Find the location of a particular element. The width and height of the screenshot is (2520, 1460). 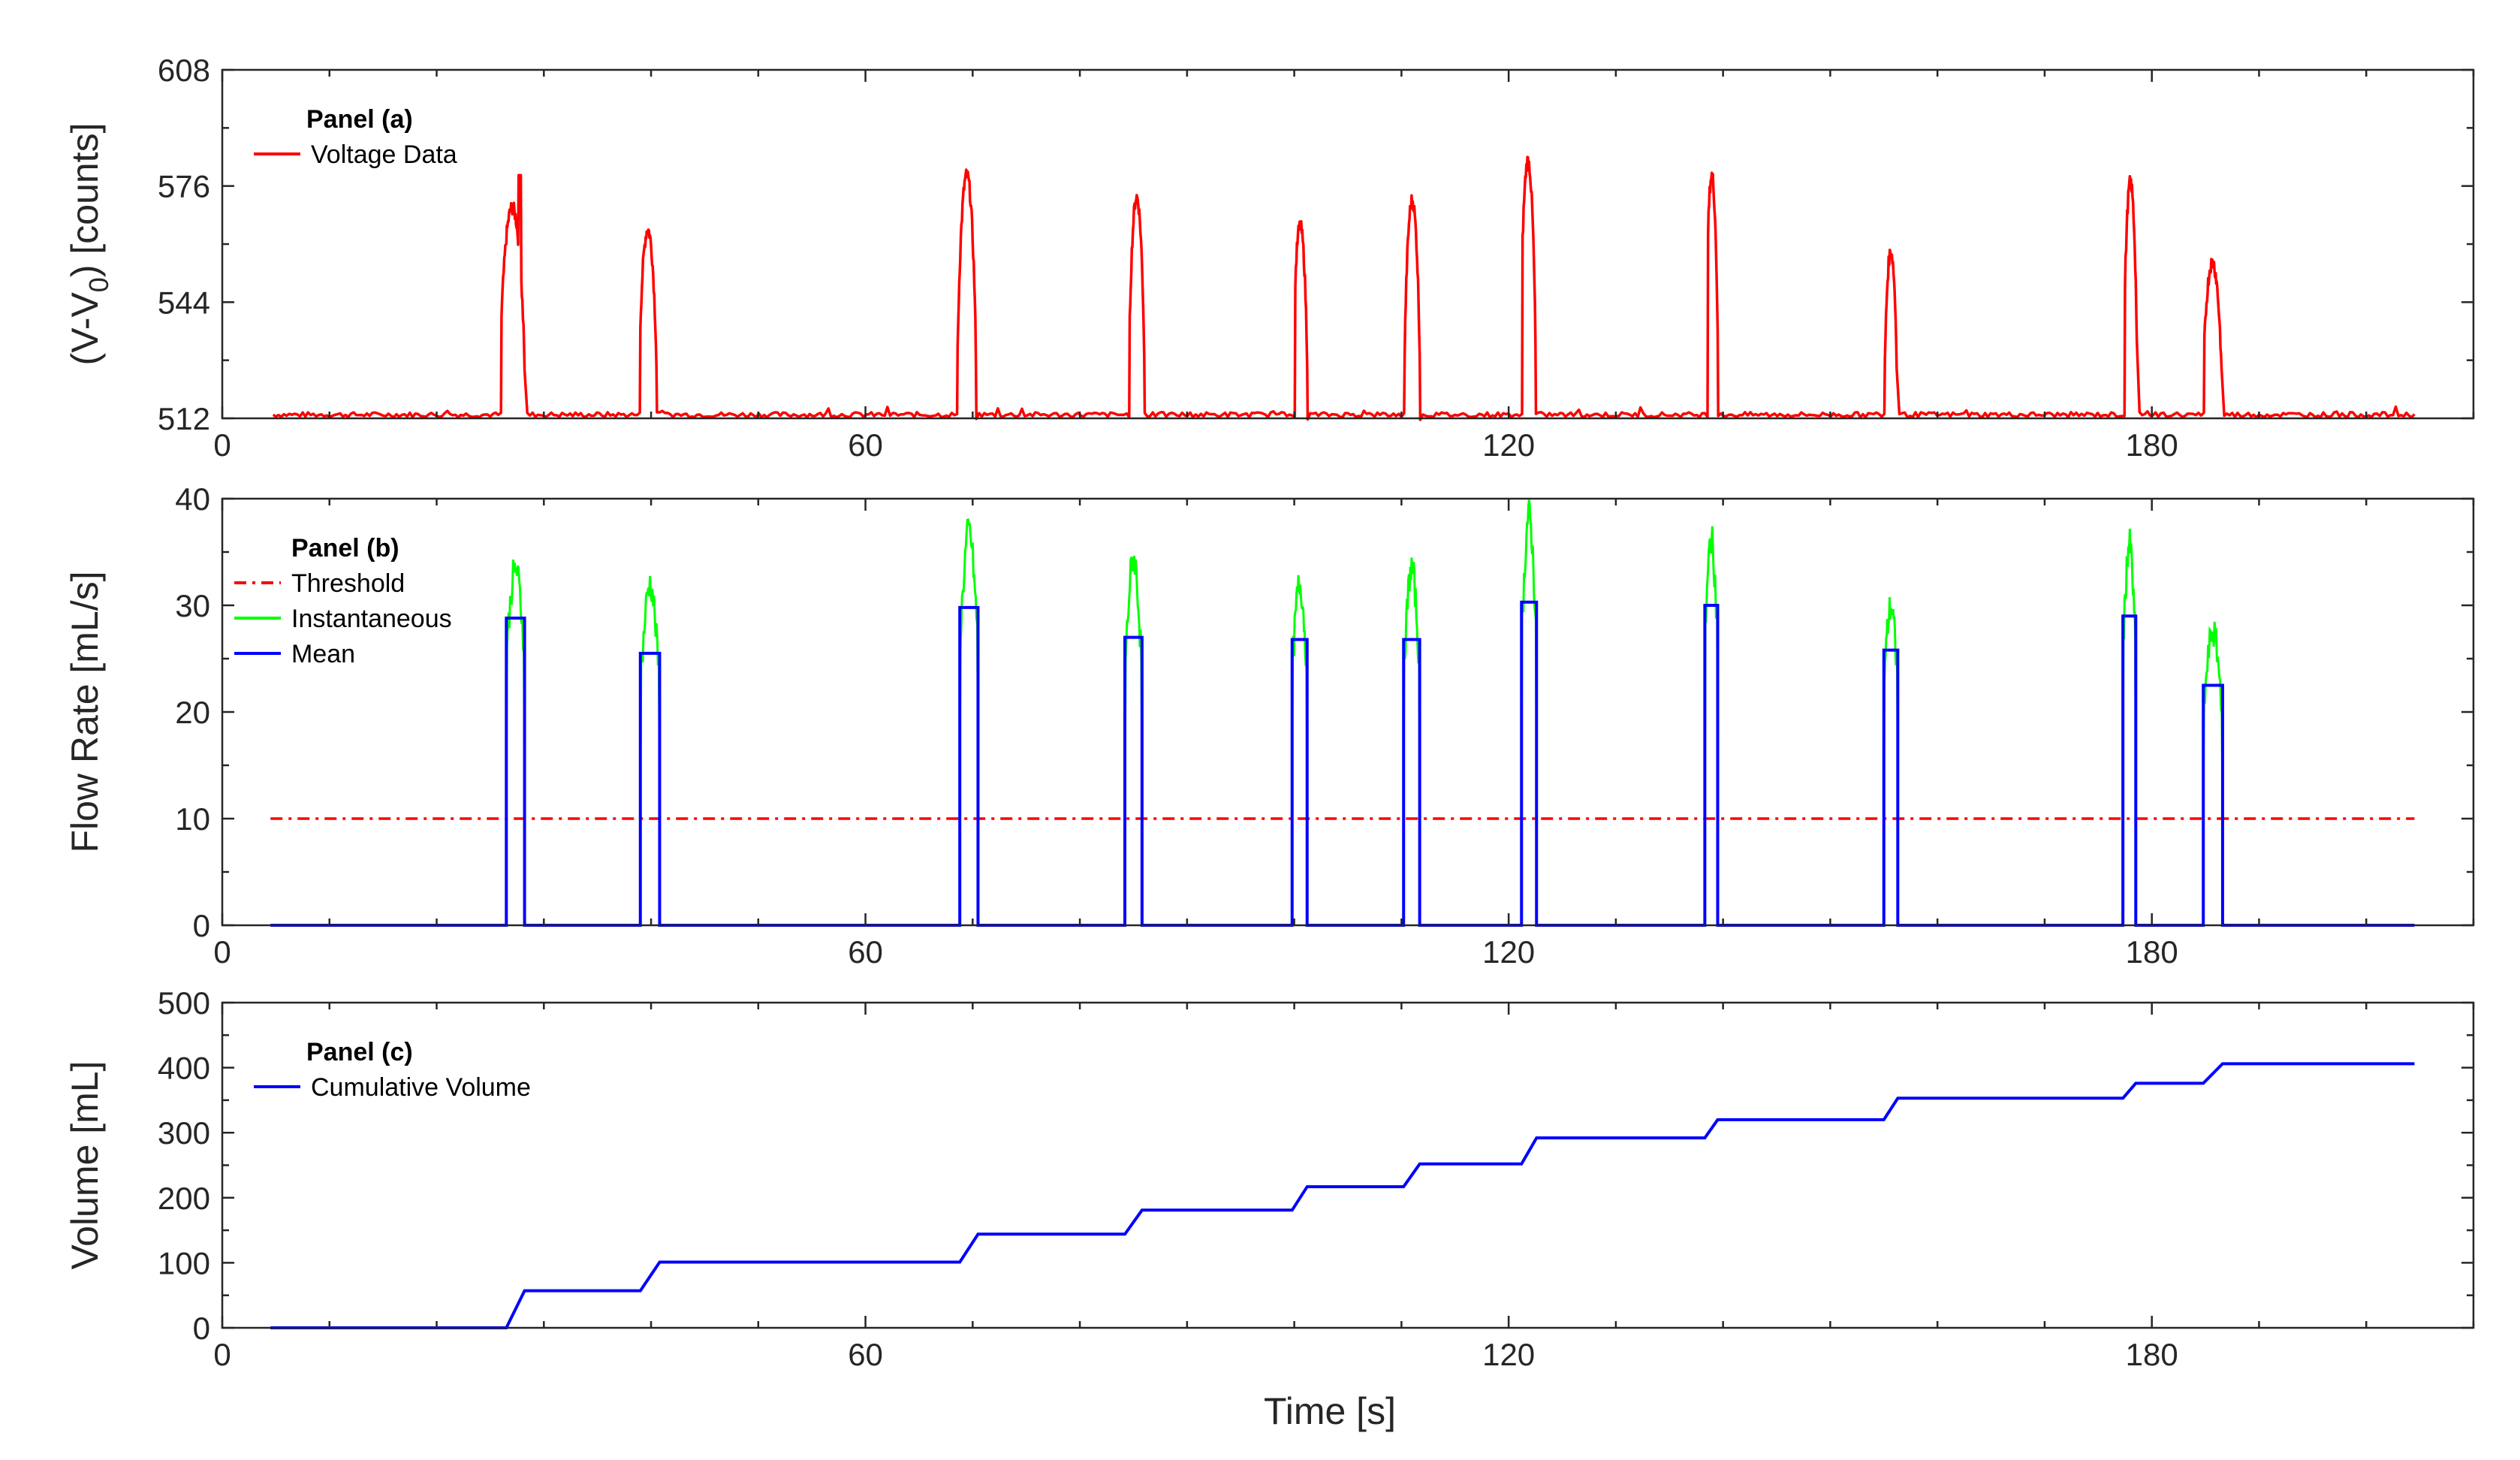

y-tick-label-c: 100 is located at coordinates (184, 1263).